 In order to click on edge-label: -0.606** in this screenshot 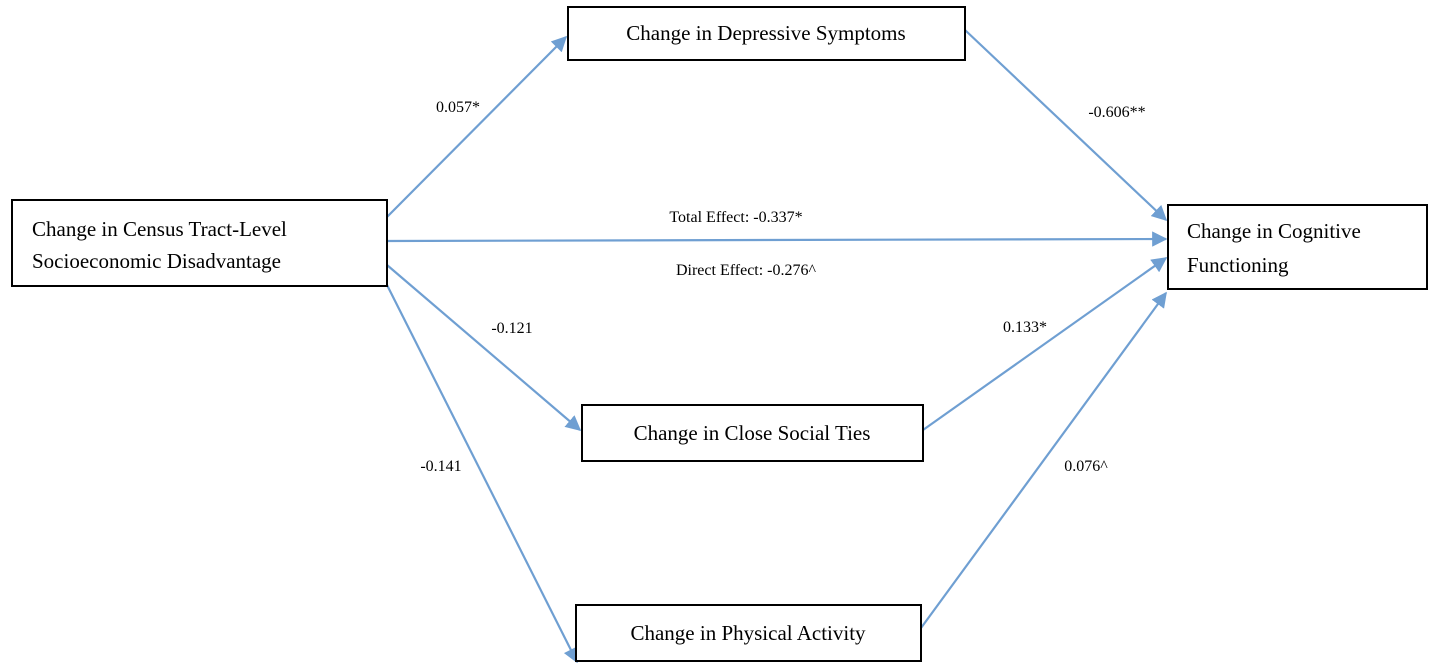, I will do `click(1116, 112)`.